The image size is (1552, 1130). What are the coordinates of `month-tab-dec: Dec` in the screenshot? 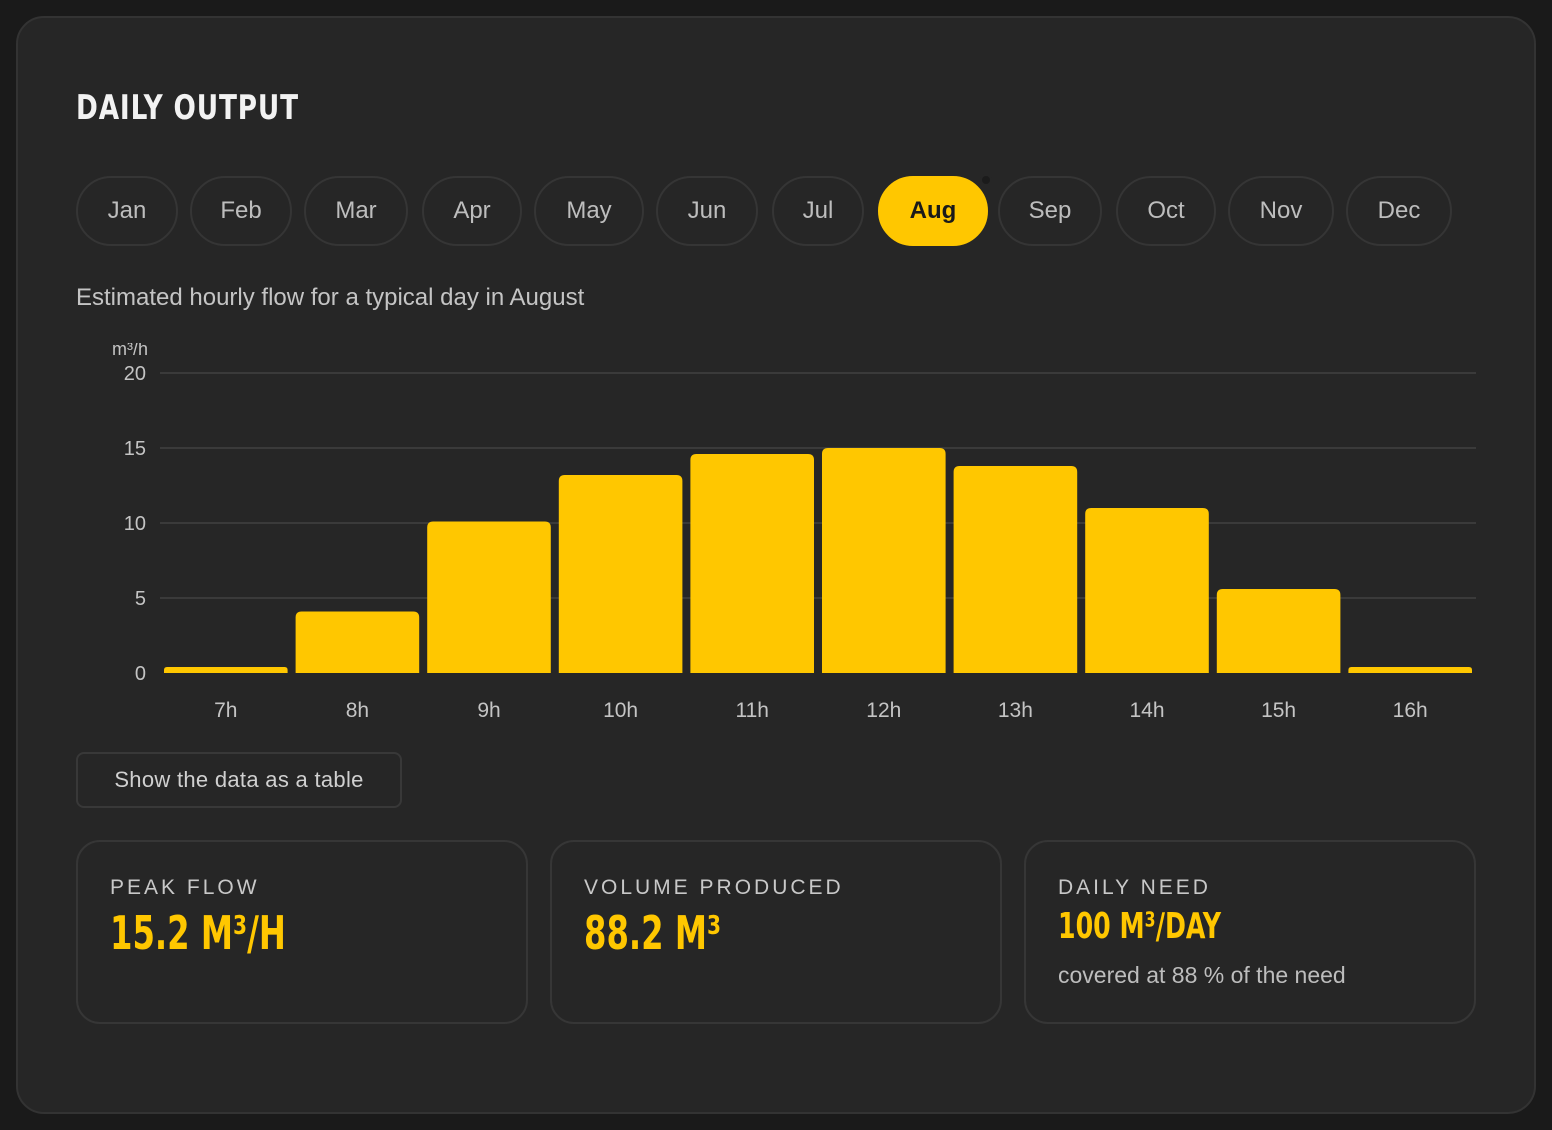 It's located at (1399, 211).